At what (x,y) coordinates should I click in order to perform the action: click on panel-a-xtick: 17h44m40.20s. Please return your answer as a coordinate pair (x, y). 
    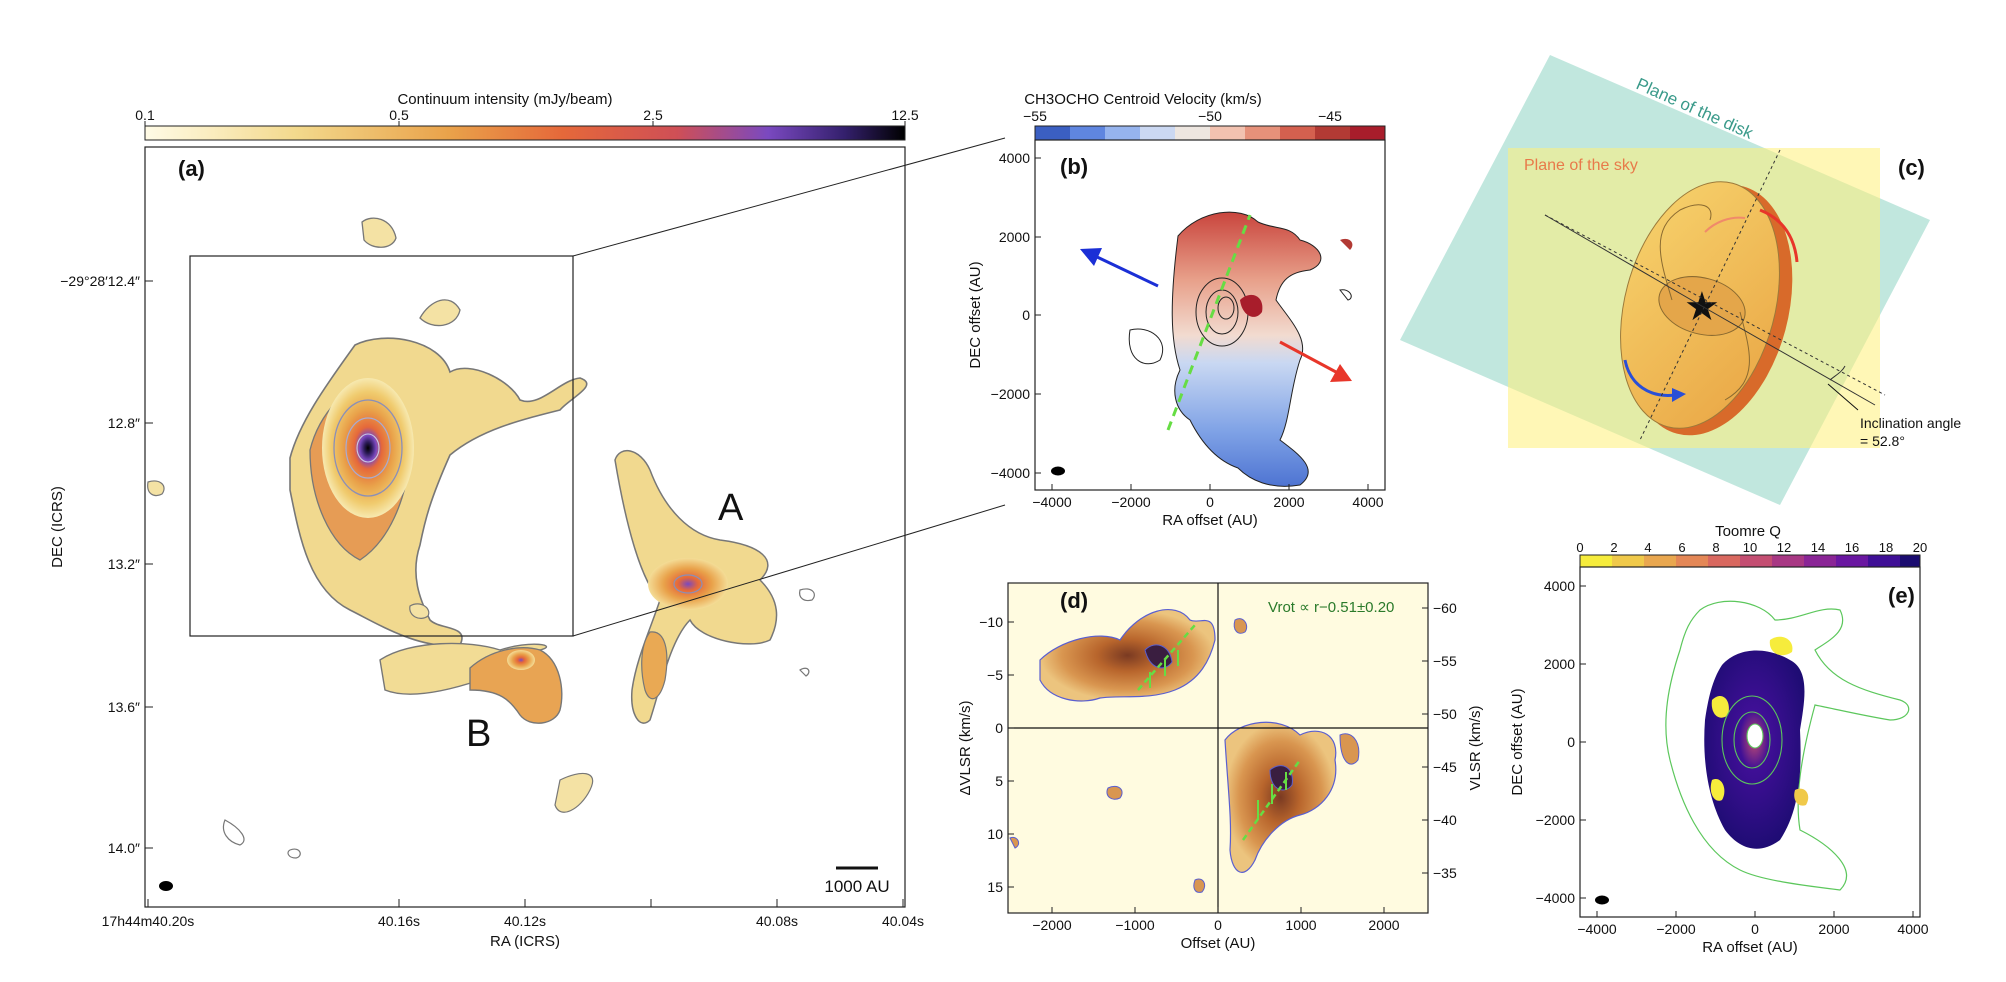
    Looking at the image, I should click on (148, 921).